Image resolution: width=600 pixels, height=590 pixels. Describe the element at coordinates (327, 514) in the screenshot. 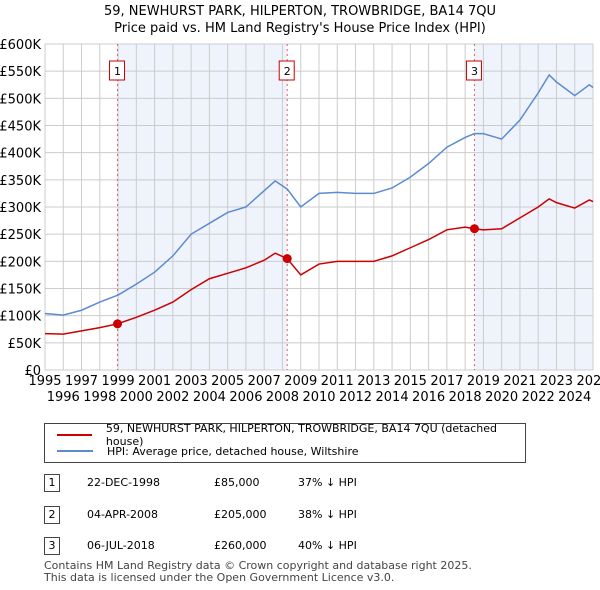

I see `hpi-diff: 38% ↓ HPI` at that location.